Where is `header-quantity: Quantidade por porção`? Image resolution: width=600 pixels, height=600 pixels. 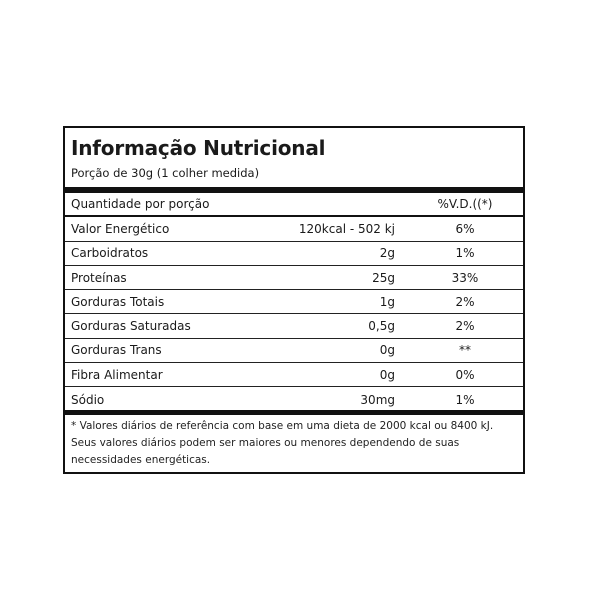
header-quantity: Quantidade por porção is located at coordinates (140, 204).